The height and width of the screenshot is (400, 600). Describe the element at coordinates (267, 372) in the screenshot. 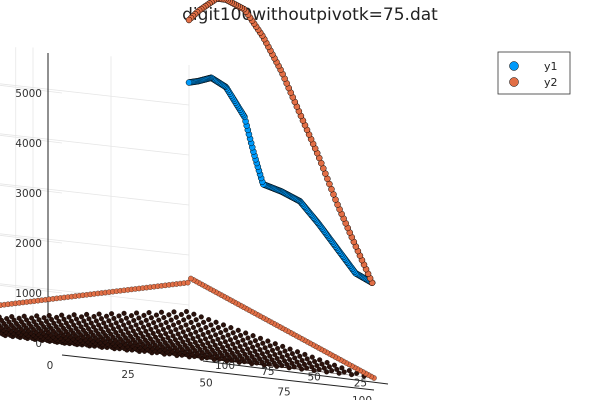

I see `y-tick-label: 75` at that location.